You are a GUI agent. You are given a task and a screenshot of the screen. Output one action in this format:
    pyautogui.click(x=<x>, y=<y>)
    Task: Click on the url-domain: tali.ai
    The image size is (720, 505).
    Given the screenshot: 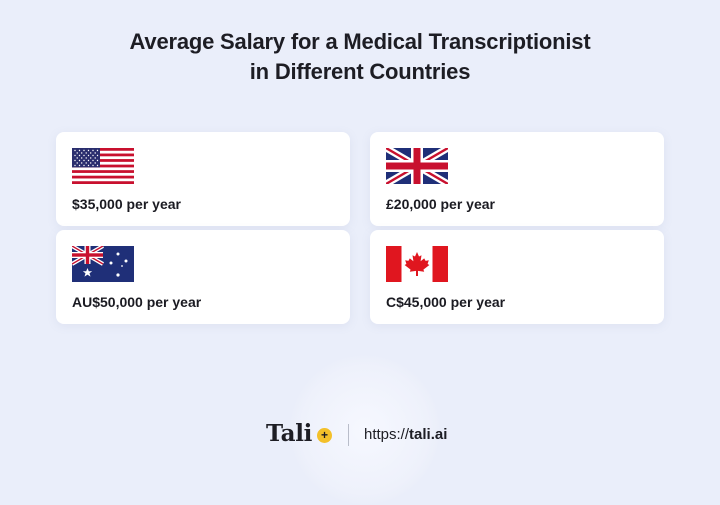 What is the action you would take?
    pyautogui.click(x=428, y=434)
    